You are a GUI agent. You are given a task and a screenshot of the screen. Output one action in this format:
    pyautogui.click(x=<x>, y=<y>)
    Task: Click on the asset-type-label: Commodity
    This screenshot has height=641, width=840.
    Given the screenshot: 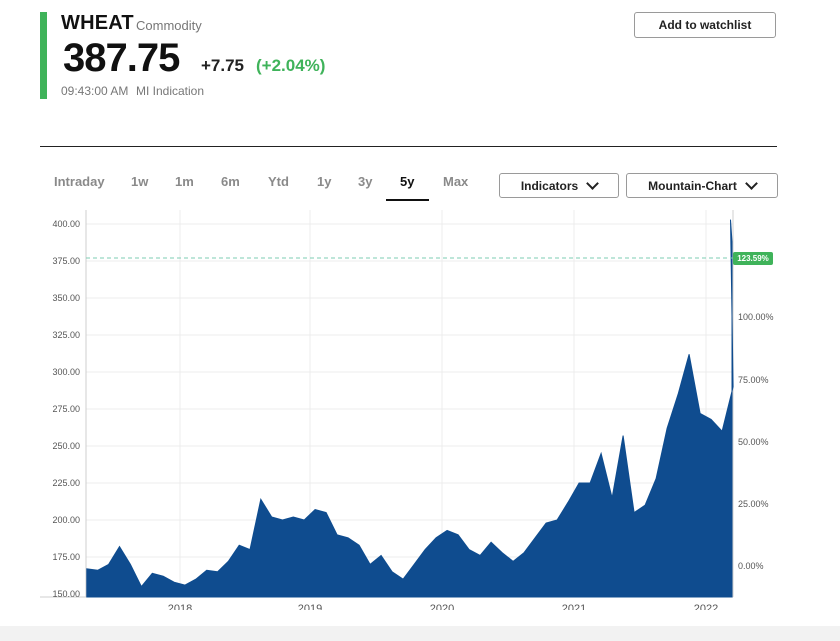 What is the action you would take?
    pyautogui.click(x=169, y=25)
    